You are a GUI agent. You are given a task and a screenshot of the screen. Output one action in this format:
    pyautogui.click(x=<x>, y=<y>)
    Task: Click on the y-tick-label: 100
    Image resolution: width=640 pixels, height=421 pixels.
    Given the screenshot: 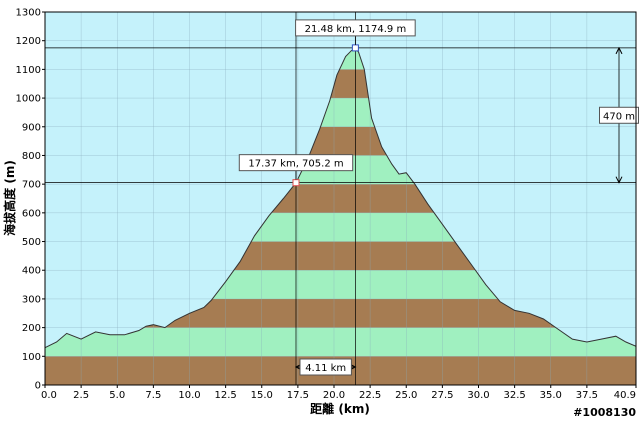 What is the action you would take?
    pyautogui.click(x=31, y=357)
    